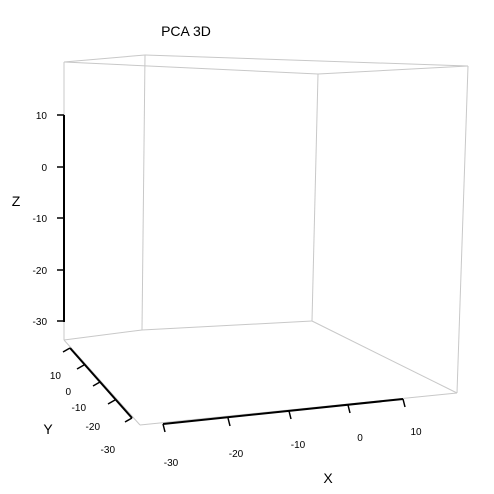  I want to click on chart-title: PCA 3D, so click(186, 31).